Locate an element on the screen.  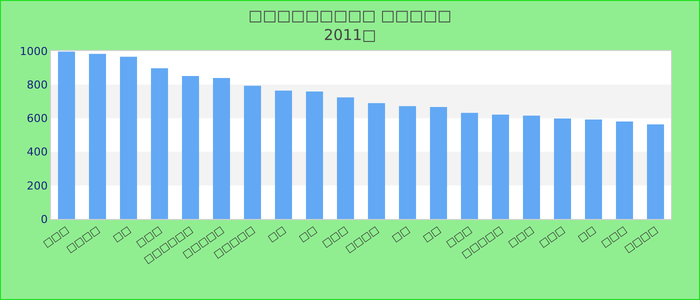
chart-title: □□□□□□□□□ □□□□□ is located at coordinates (350, 15).